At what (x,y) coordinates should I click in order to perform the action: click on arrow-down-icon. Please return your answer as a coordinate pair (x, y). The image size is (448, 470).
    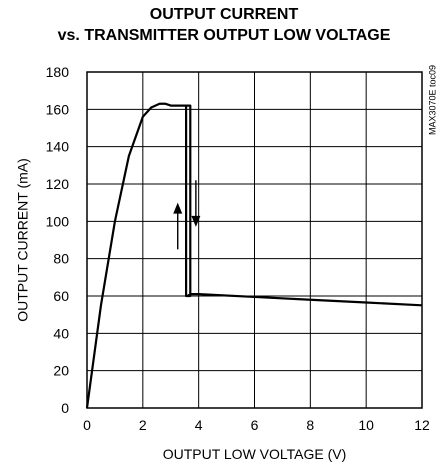
    Looking at the image, I should click on (196, 221).